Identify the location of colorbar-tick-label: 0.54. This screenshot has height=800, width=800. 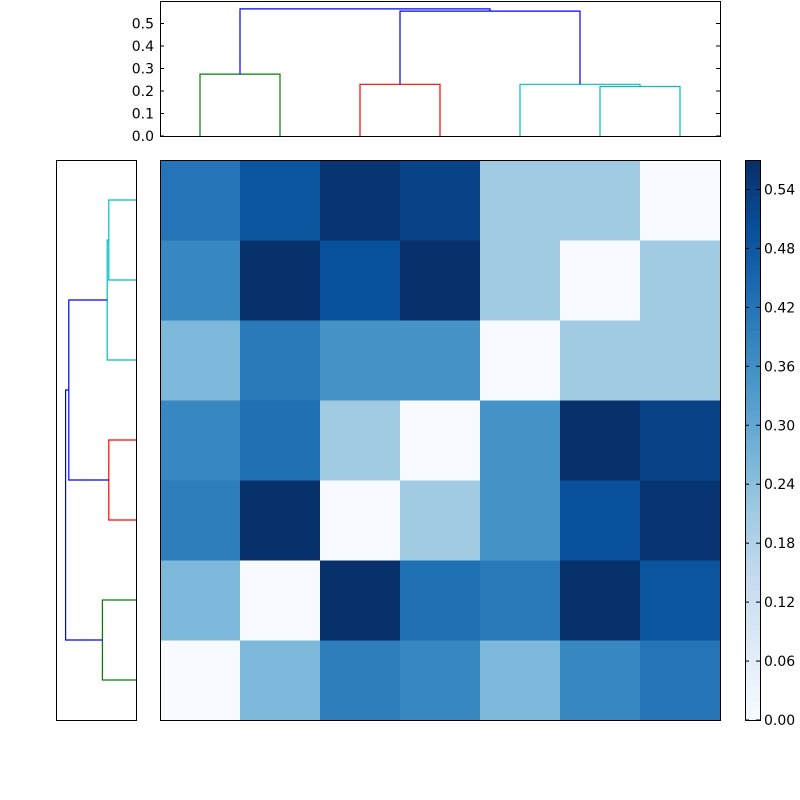
(779, 190).